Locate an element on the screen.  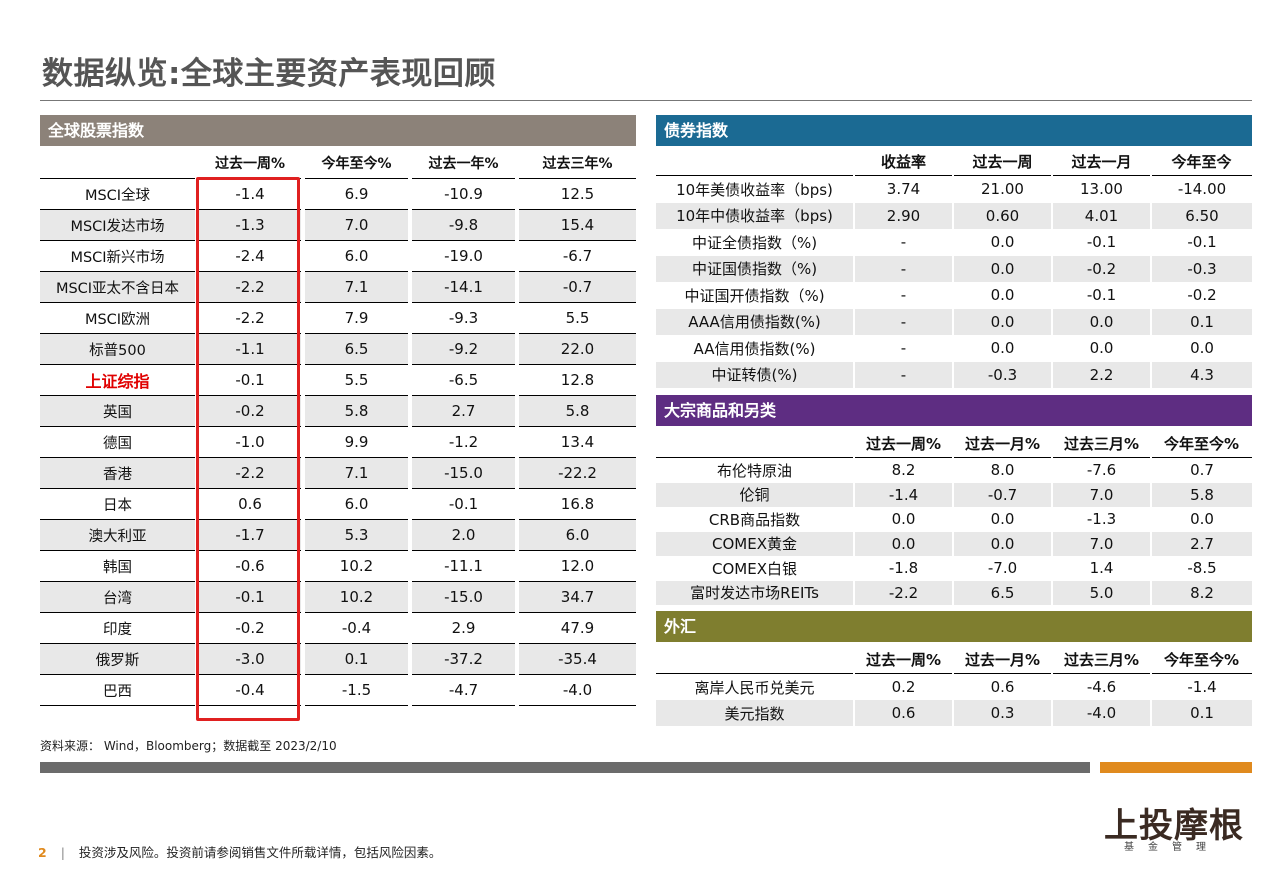
equity-value-cell: 9.9 is located at coordinates (356, 442).